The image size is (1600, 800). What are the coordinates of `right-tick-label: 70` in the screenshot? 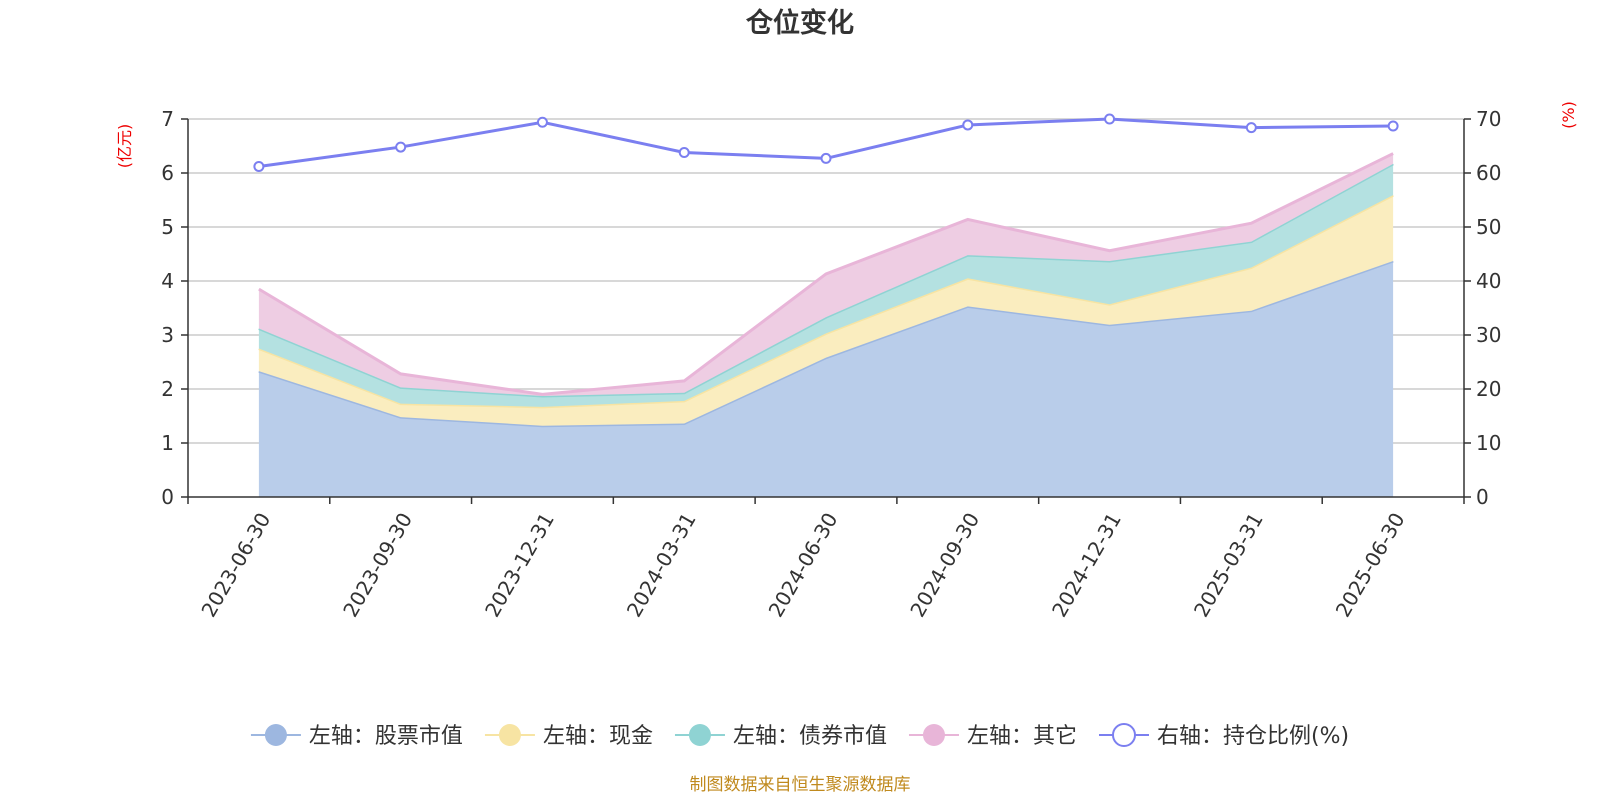 It's located at (1488, 119).